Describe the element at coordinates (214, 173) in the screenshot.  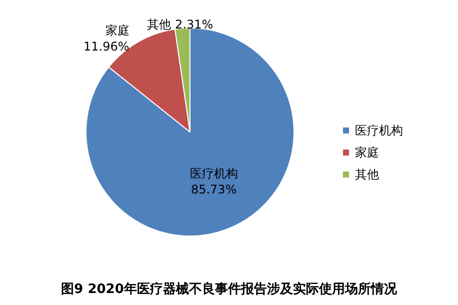
I see `slice-label: 医疗机构` at that location.